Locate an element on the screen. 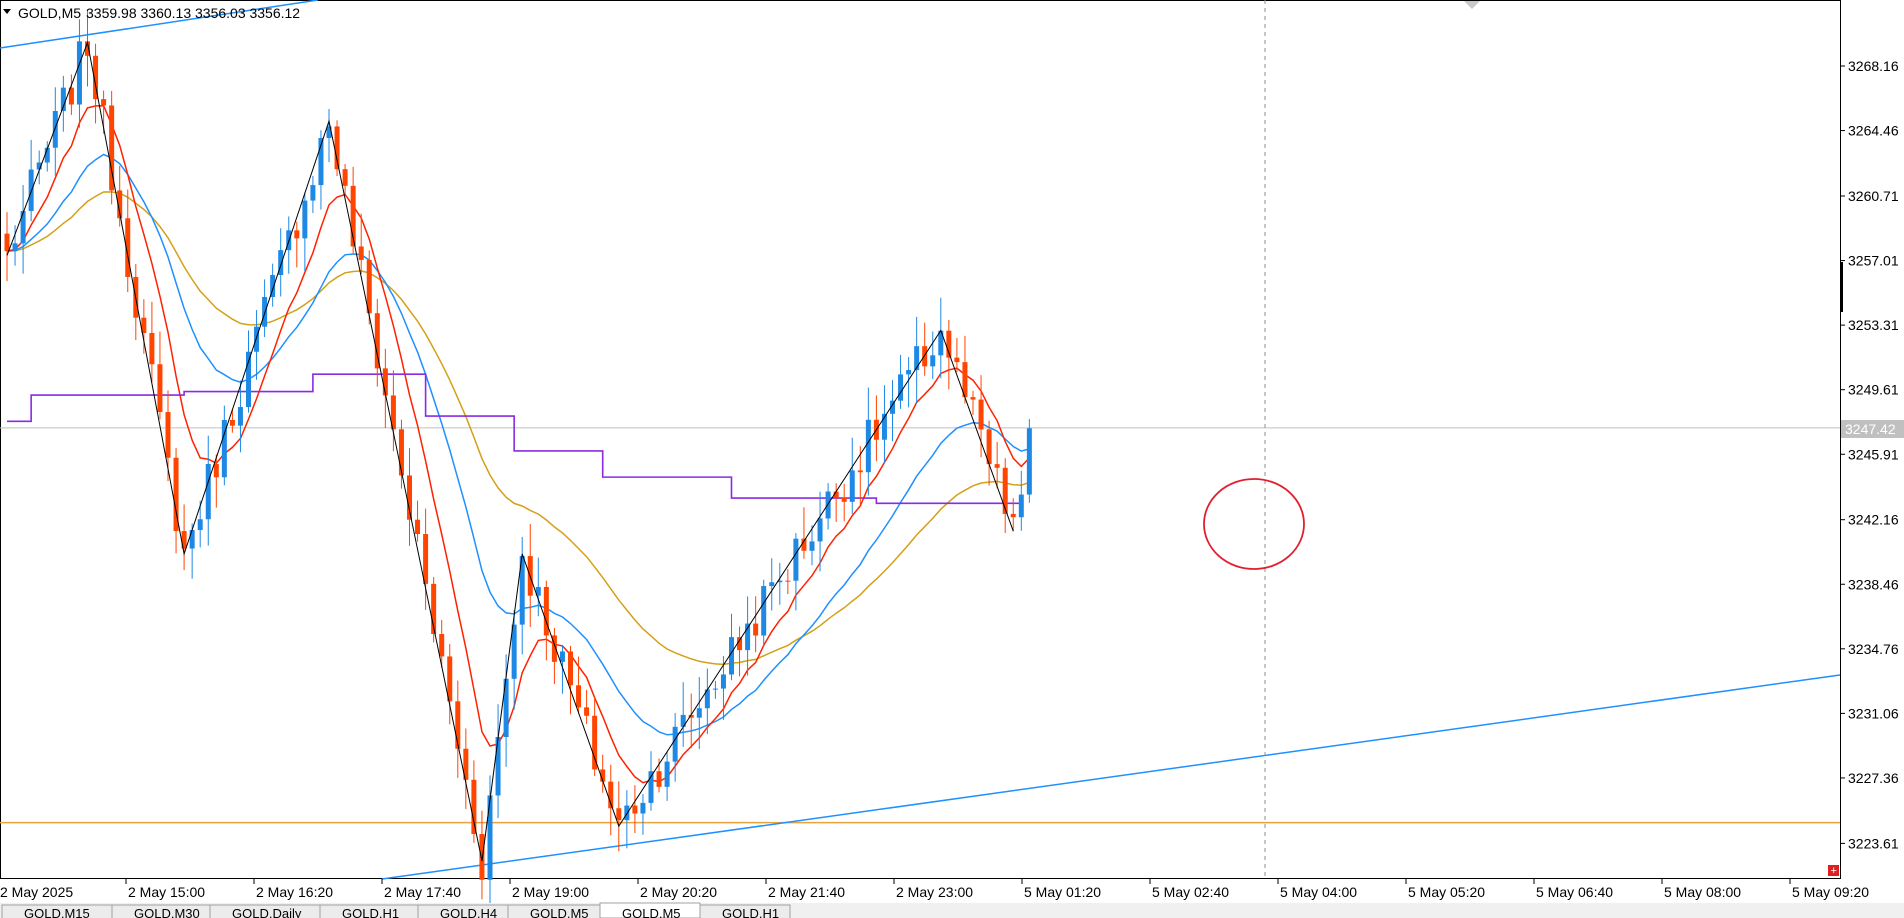  chart-shift-marker-icon is located at coordinates (1472, 5).